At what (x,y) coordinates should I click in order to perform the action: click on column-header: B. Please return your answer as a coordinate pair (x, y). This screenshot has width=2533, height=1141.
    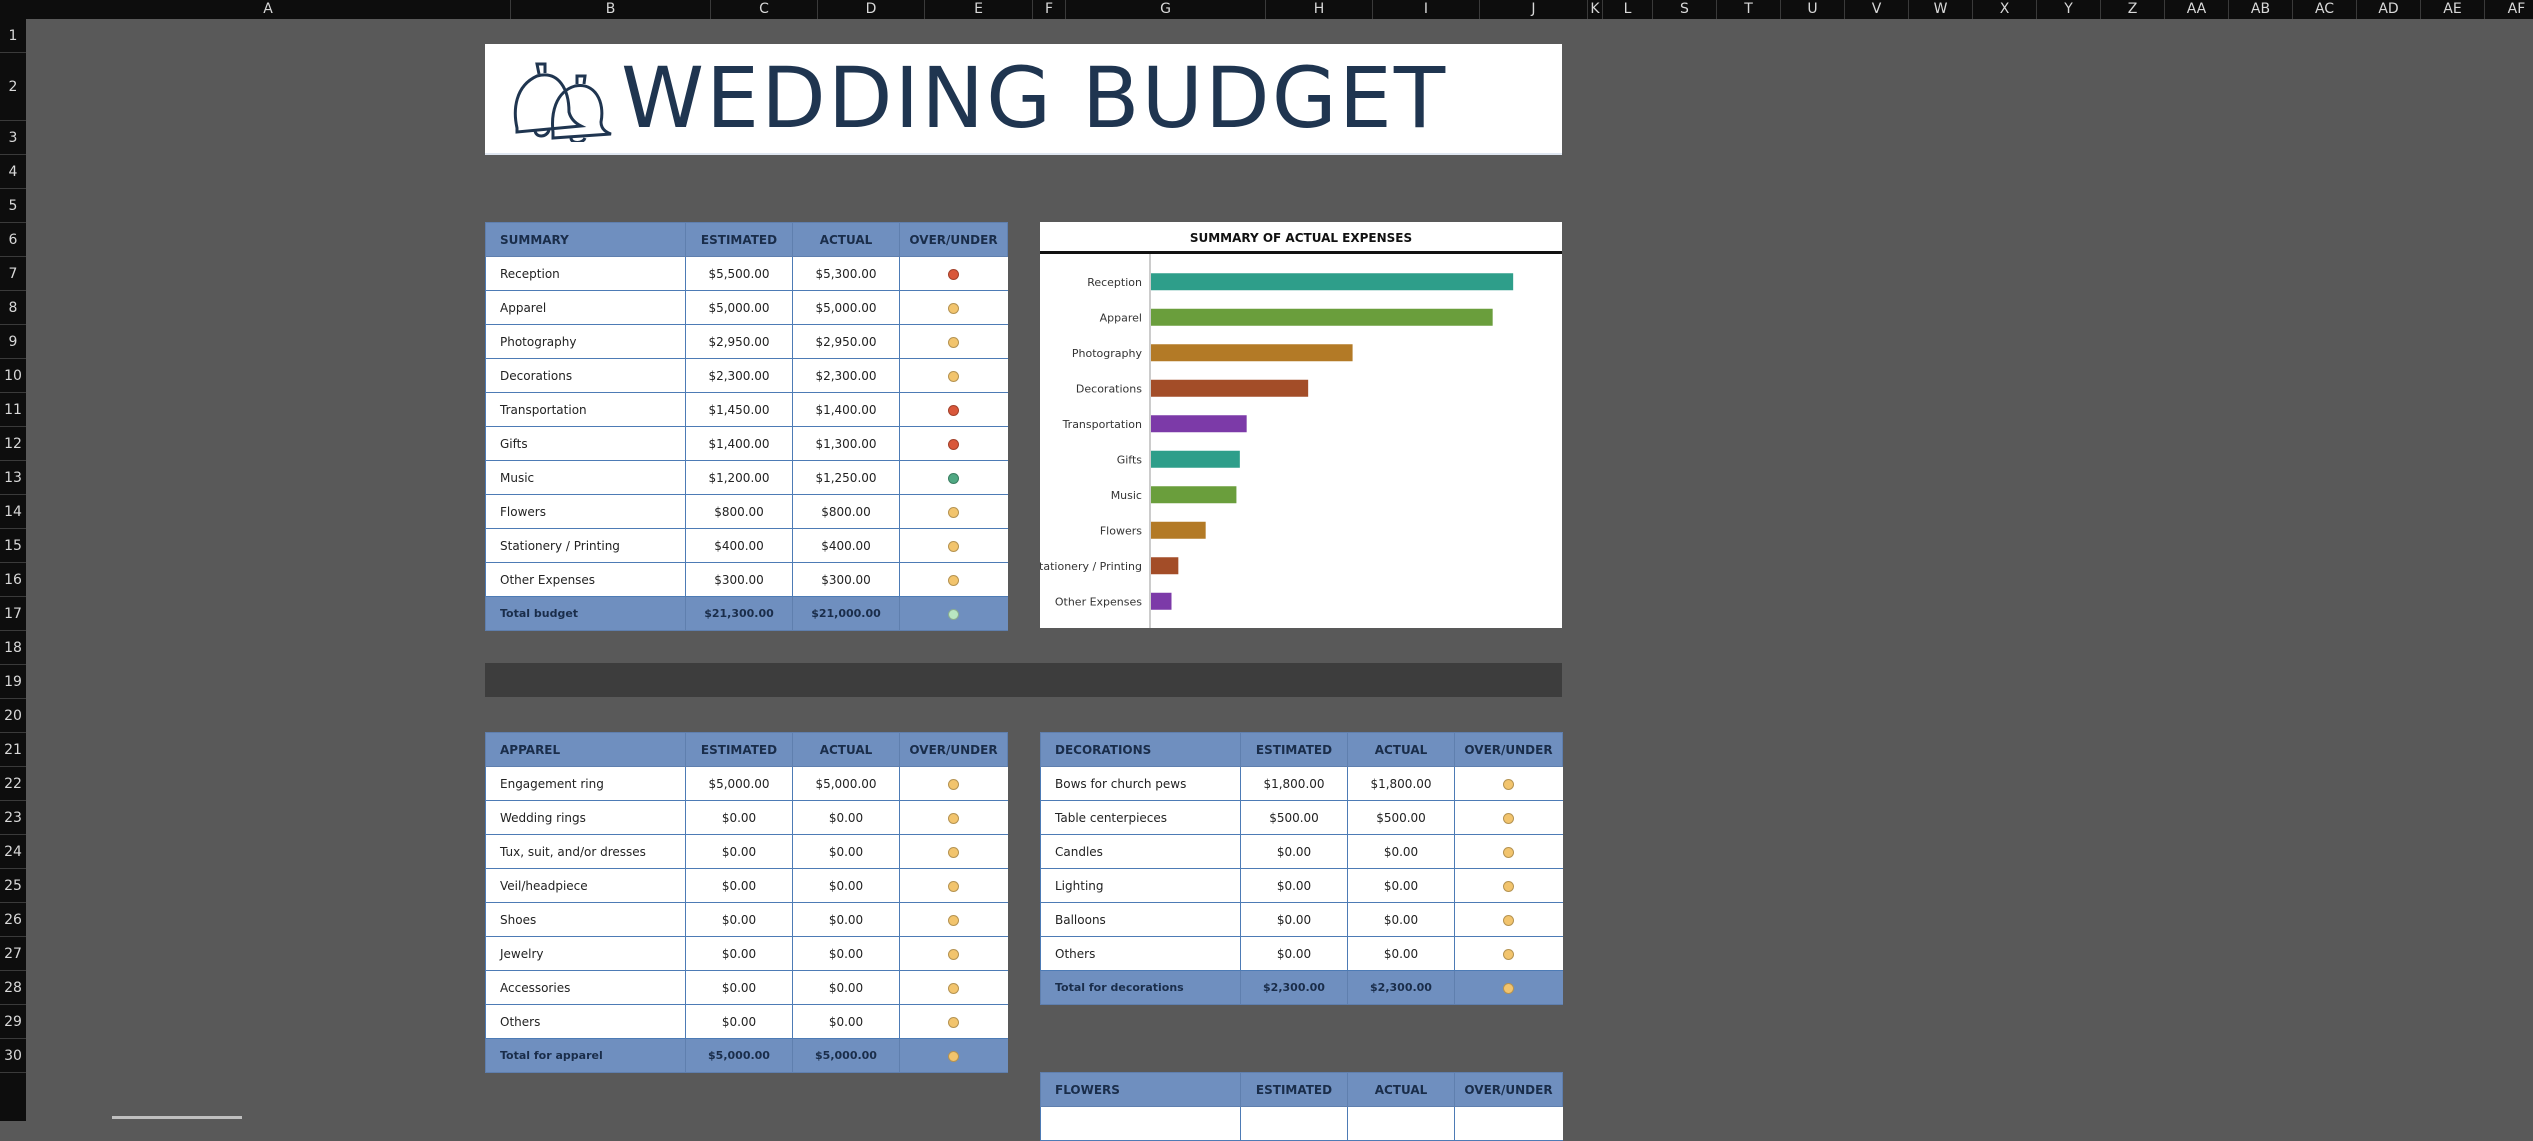
    Looking at the image, I should click on (611, 9).